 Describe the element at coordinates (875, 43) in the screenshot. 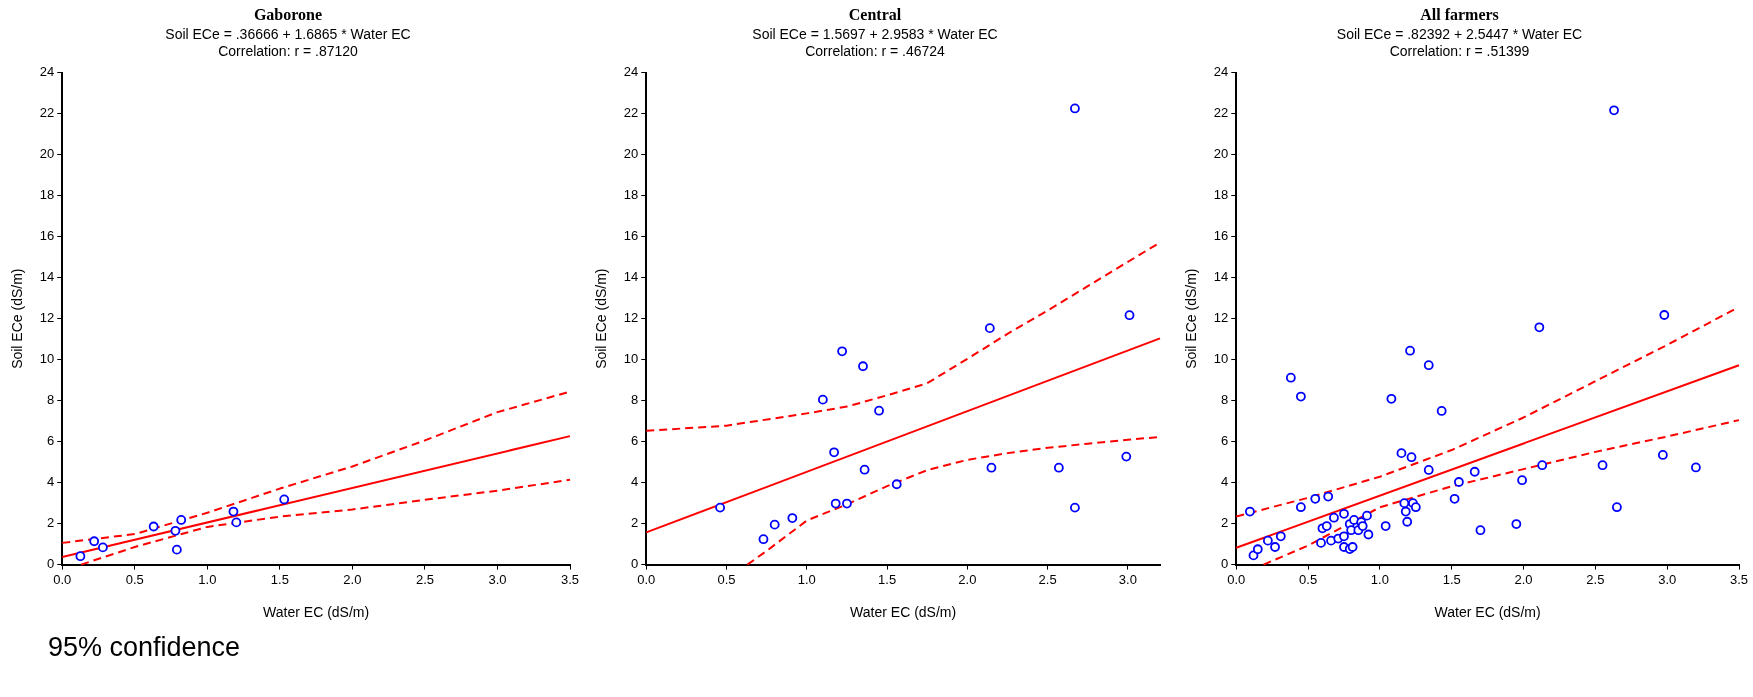

I see `chart-subtitle: Soil ECe = 1.5697 + 2.9583 * Water EC Correlation: r = .46724` at that location.